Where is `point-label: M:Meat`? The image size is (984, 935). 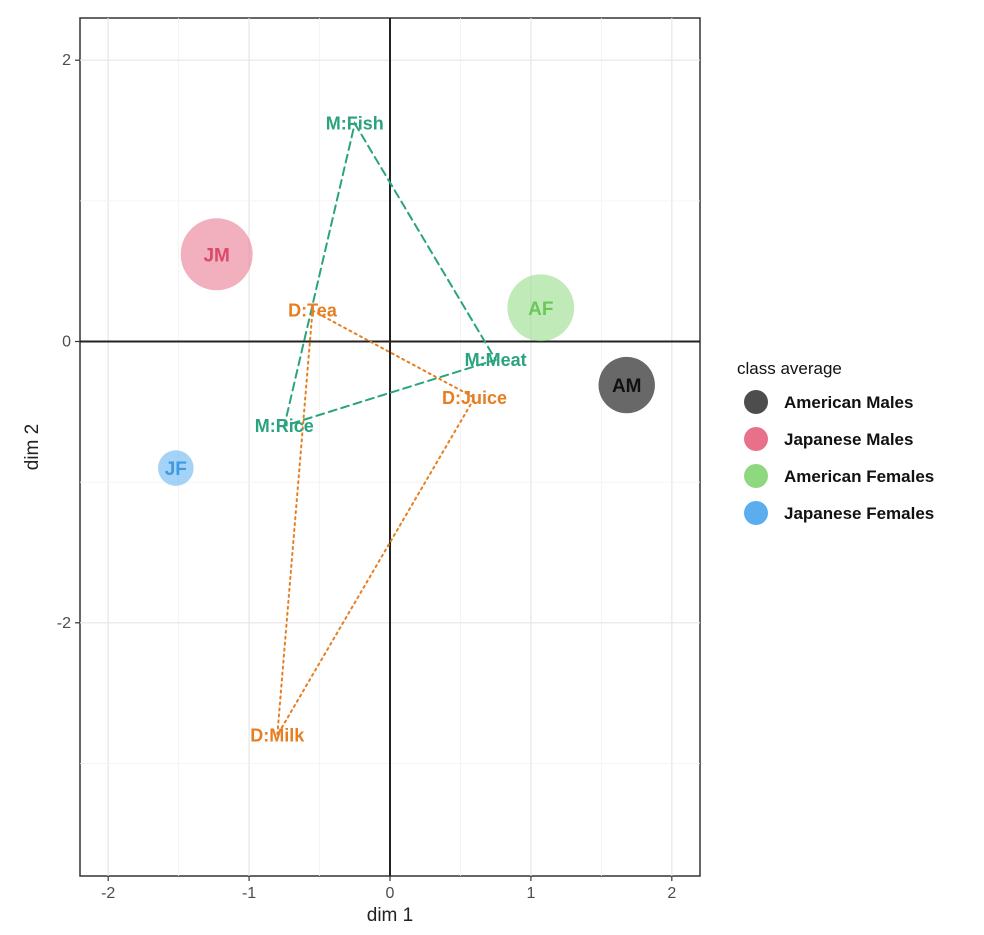 point-label: M:Meat is located at coordinates (496, 360).